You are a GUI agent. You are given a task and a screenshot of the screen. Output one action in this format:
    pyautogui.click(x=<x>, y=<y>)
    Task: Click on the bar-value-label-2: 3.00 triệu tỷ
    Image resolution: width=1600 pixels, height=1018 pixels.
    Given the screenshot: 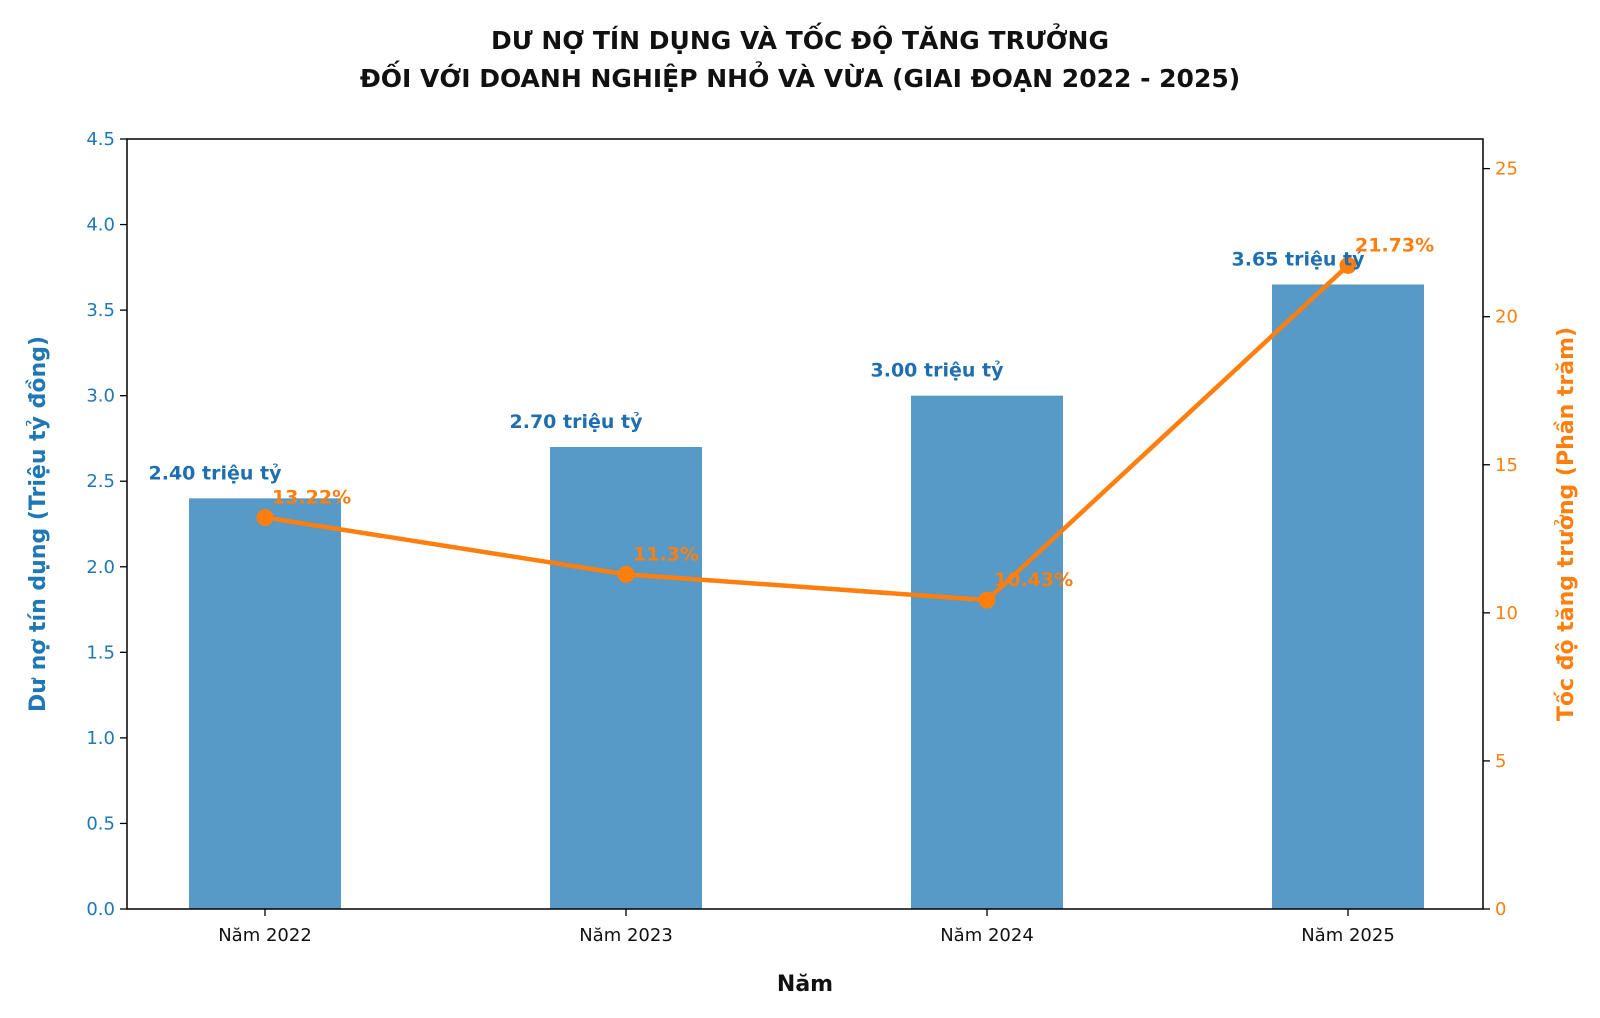 What is the action you would take?
    pyautogui.click(x=938, y=371)
    